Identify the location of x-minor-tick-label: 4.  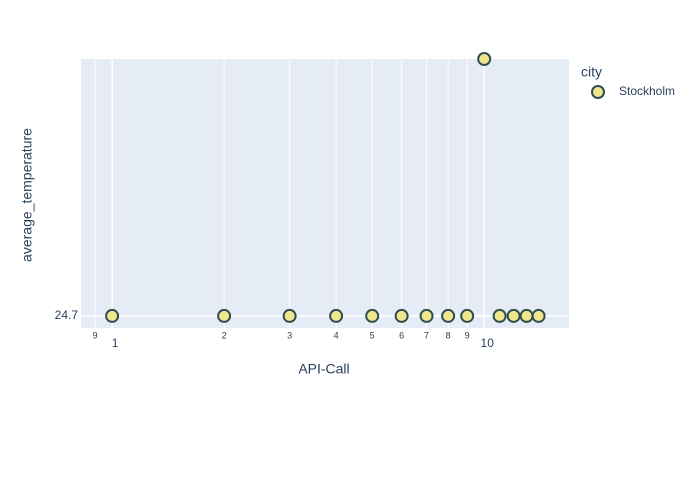
(336, 335).